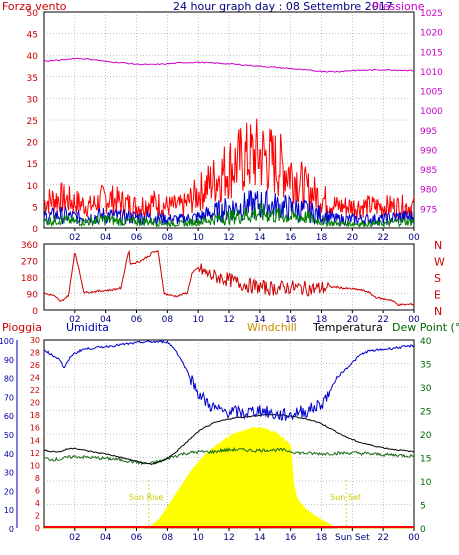  Describe the element at coordinates (37, 490) in the screenshot. I see `y-tick-label-rain: 6` at that location.